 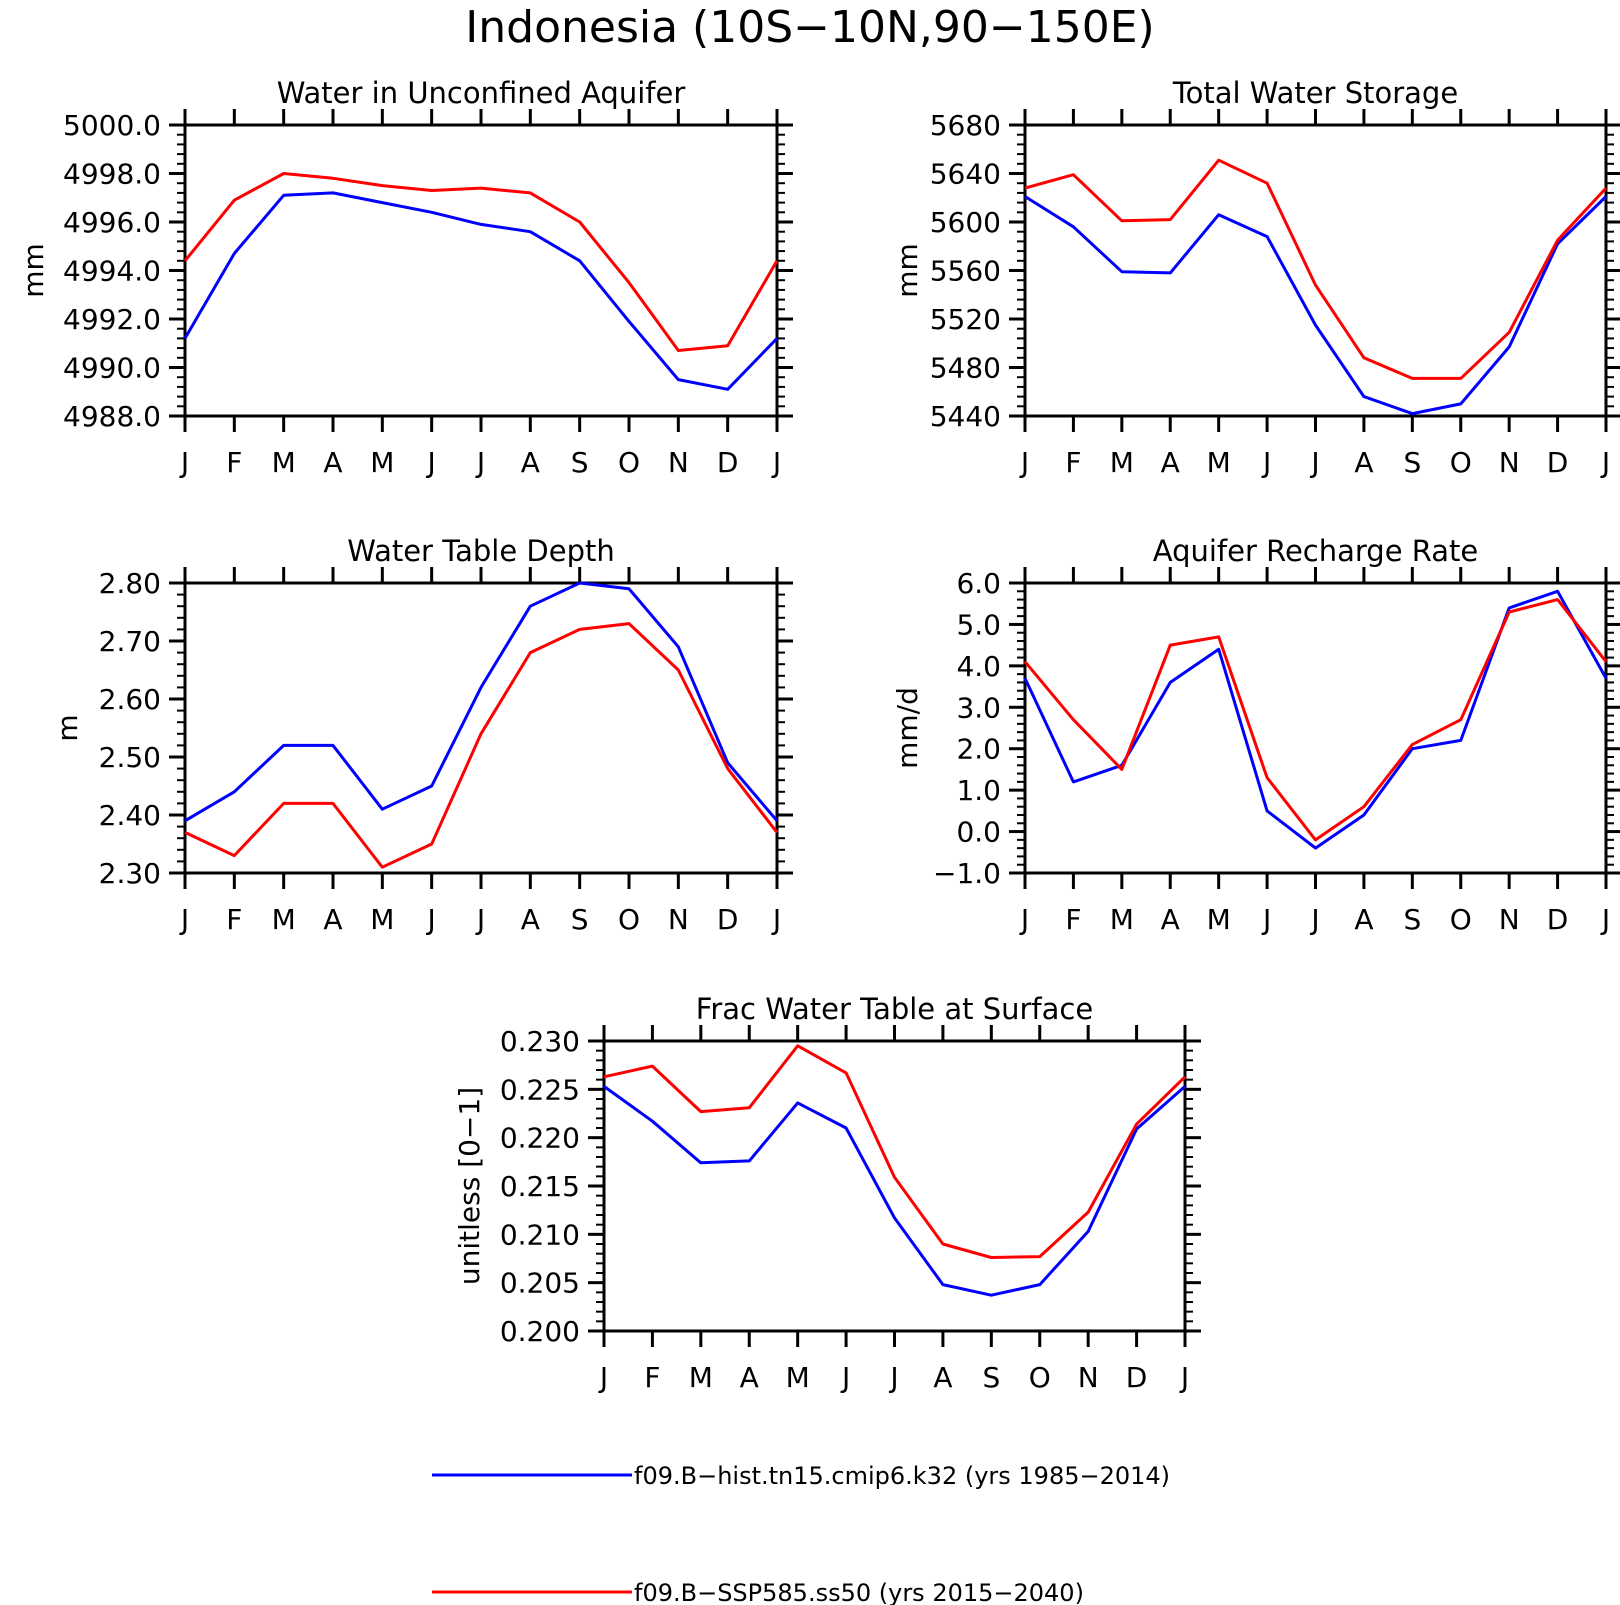 I want to click on y-tick-label: 5680, so click(x=965, y=125).